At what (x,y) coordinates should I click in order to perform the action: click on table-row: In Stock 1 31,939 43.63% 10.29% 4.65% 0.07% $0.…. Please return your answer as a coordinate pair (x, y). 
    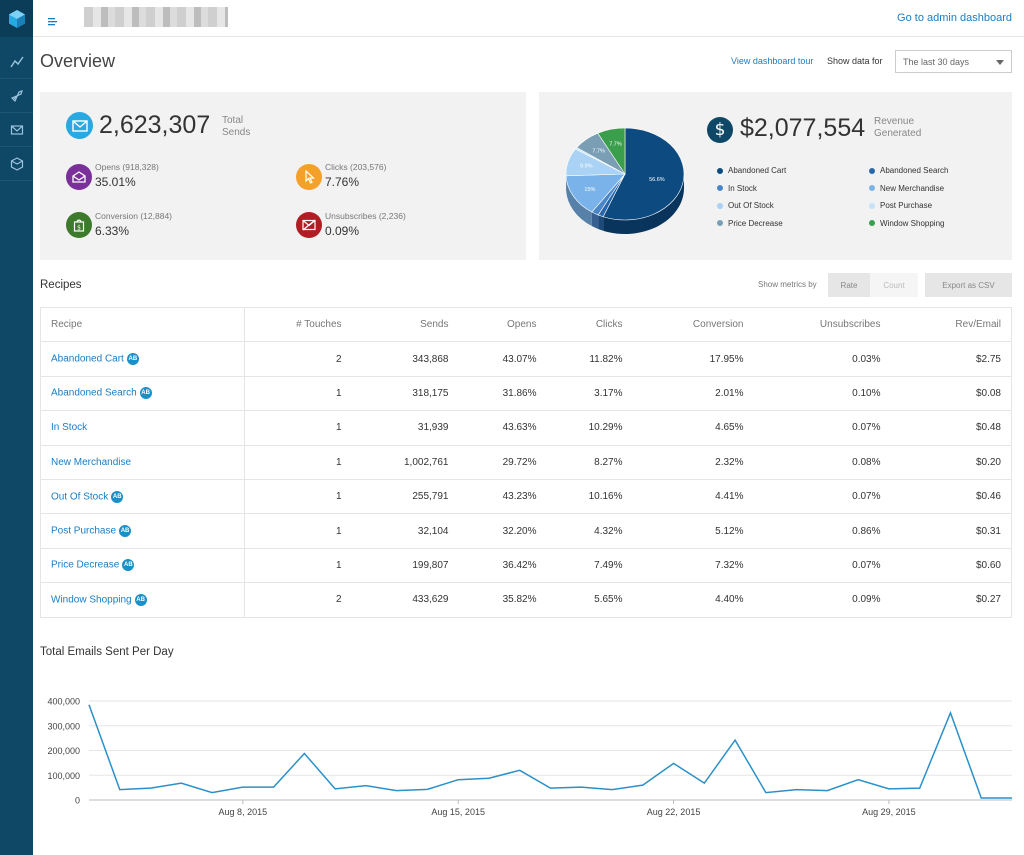
    Looking at the image, I should click on (526, 428).